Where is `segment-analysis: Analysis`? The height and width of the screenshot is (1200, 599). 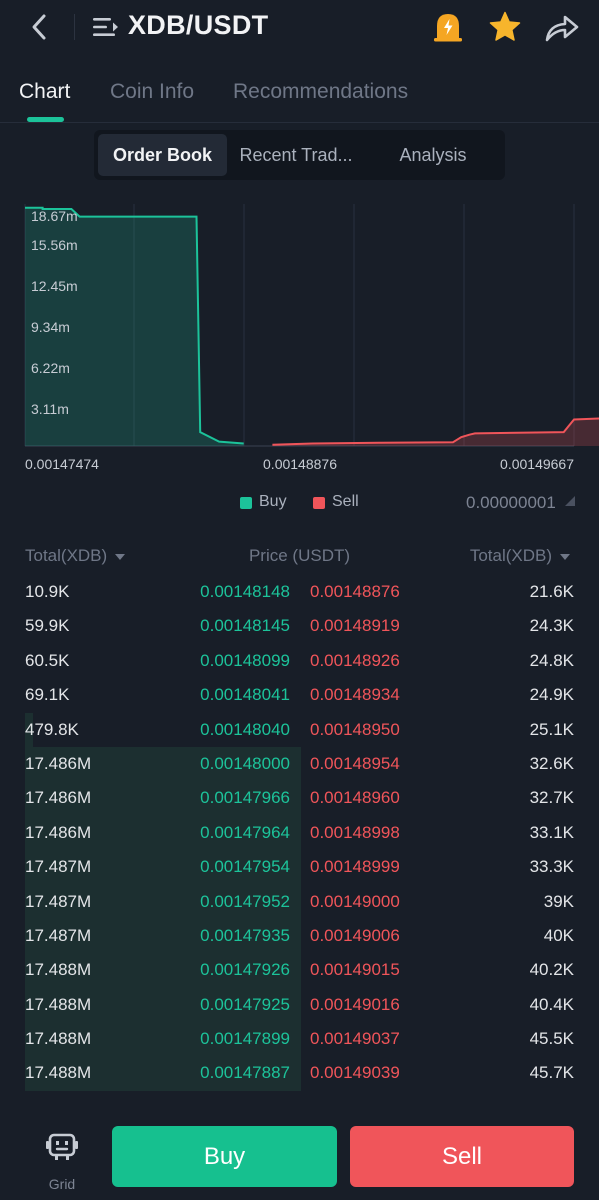
segment-analysis: Analysis is located at coordinates (433, 155).